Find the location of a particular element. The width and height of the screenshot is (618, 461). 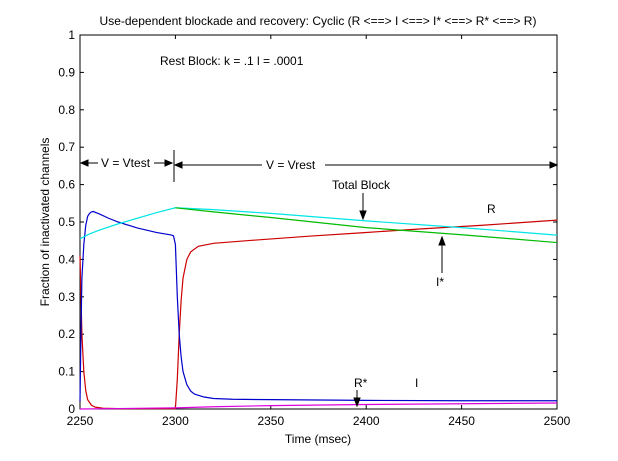

y-tick-label: 0.5 is located at coordinates (66, 222).